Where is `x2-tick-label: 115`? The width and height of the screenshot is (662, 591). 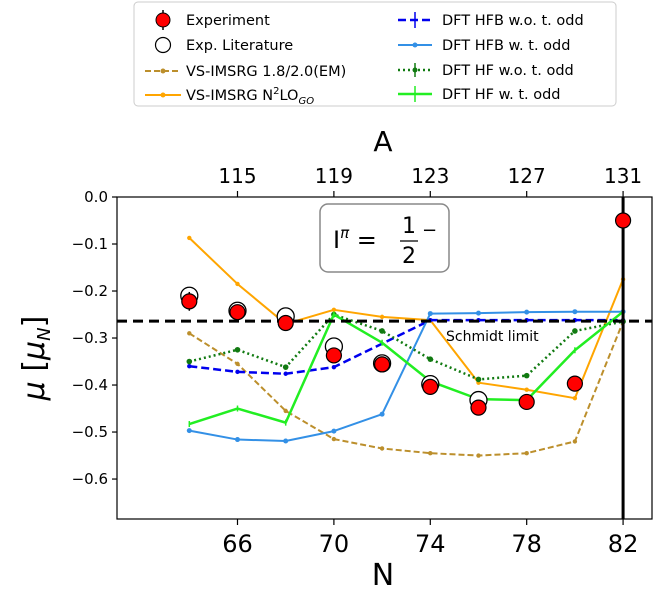
x2-tick-label: 115 is located at coordinates (237, 176).